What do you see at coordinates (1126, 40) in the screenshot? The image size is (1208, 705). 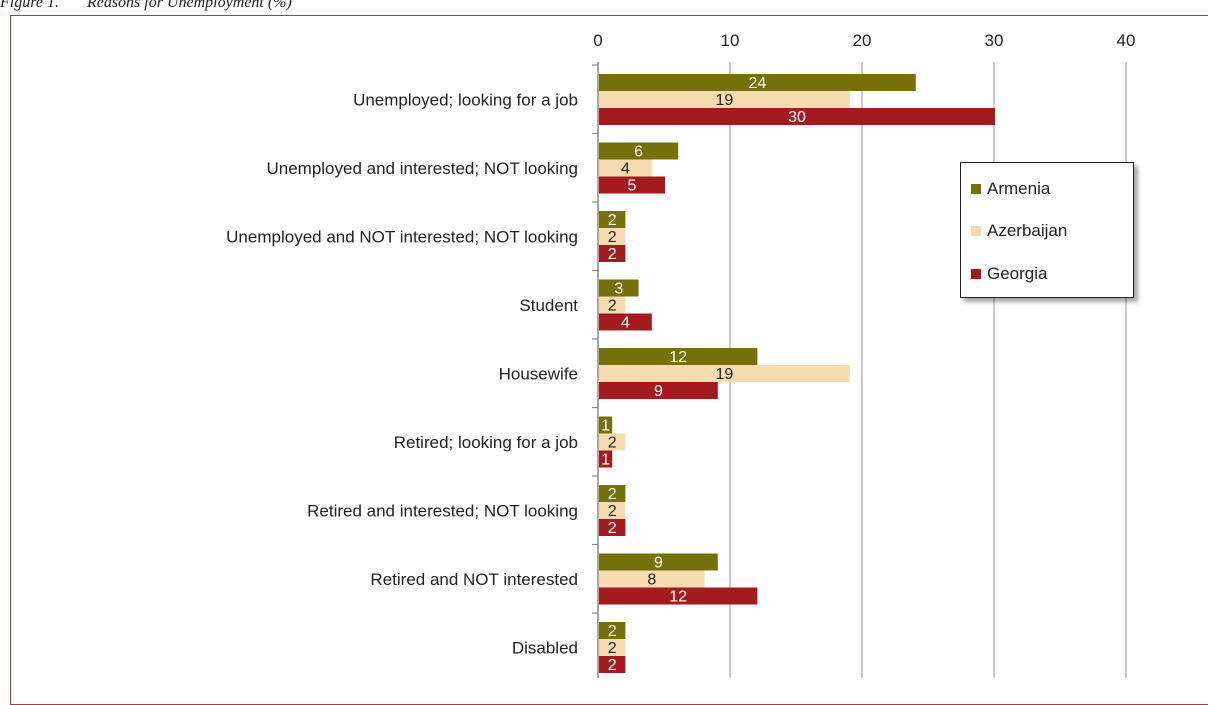 I see `x-tick-label-40: 40` at bounding box center [1126, 40].